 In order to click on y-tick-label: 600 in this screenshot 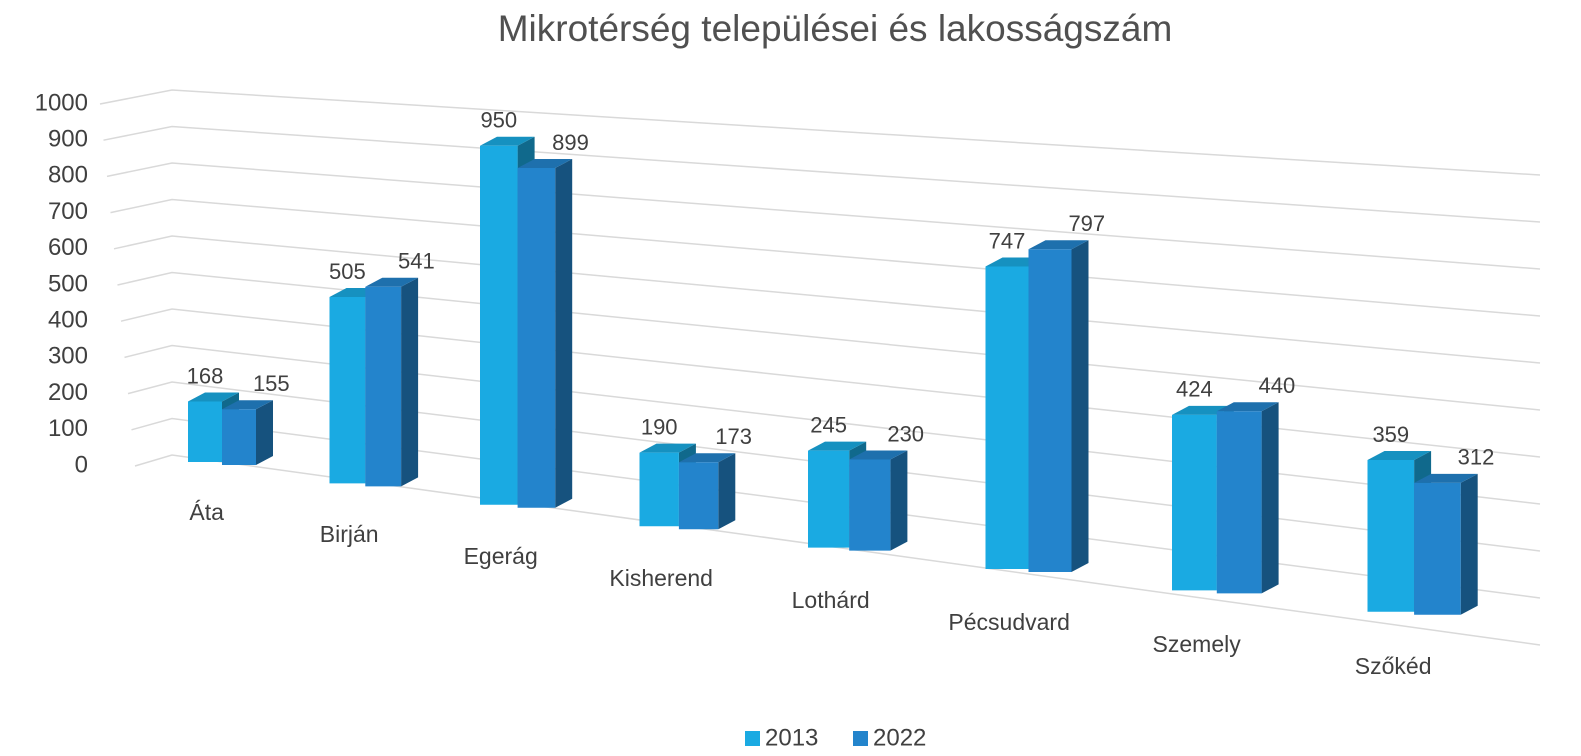, I will do `click(68, 247)`.